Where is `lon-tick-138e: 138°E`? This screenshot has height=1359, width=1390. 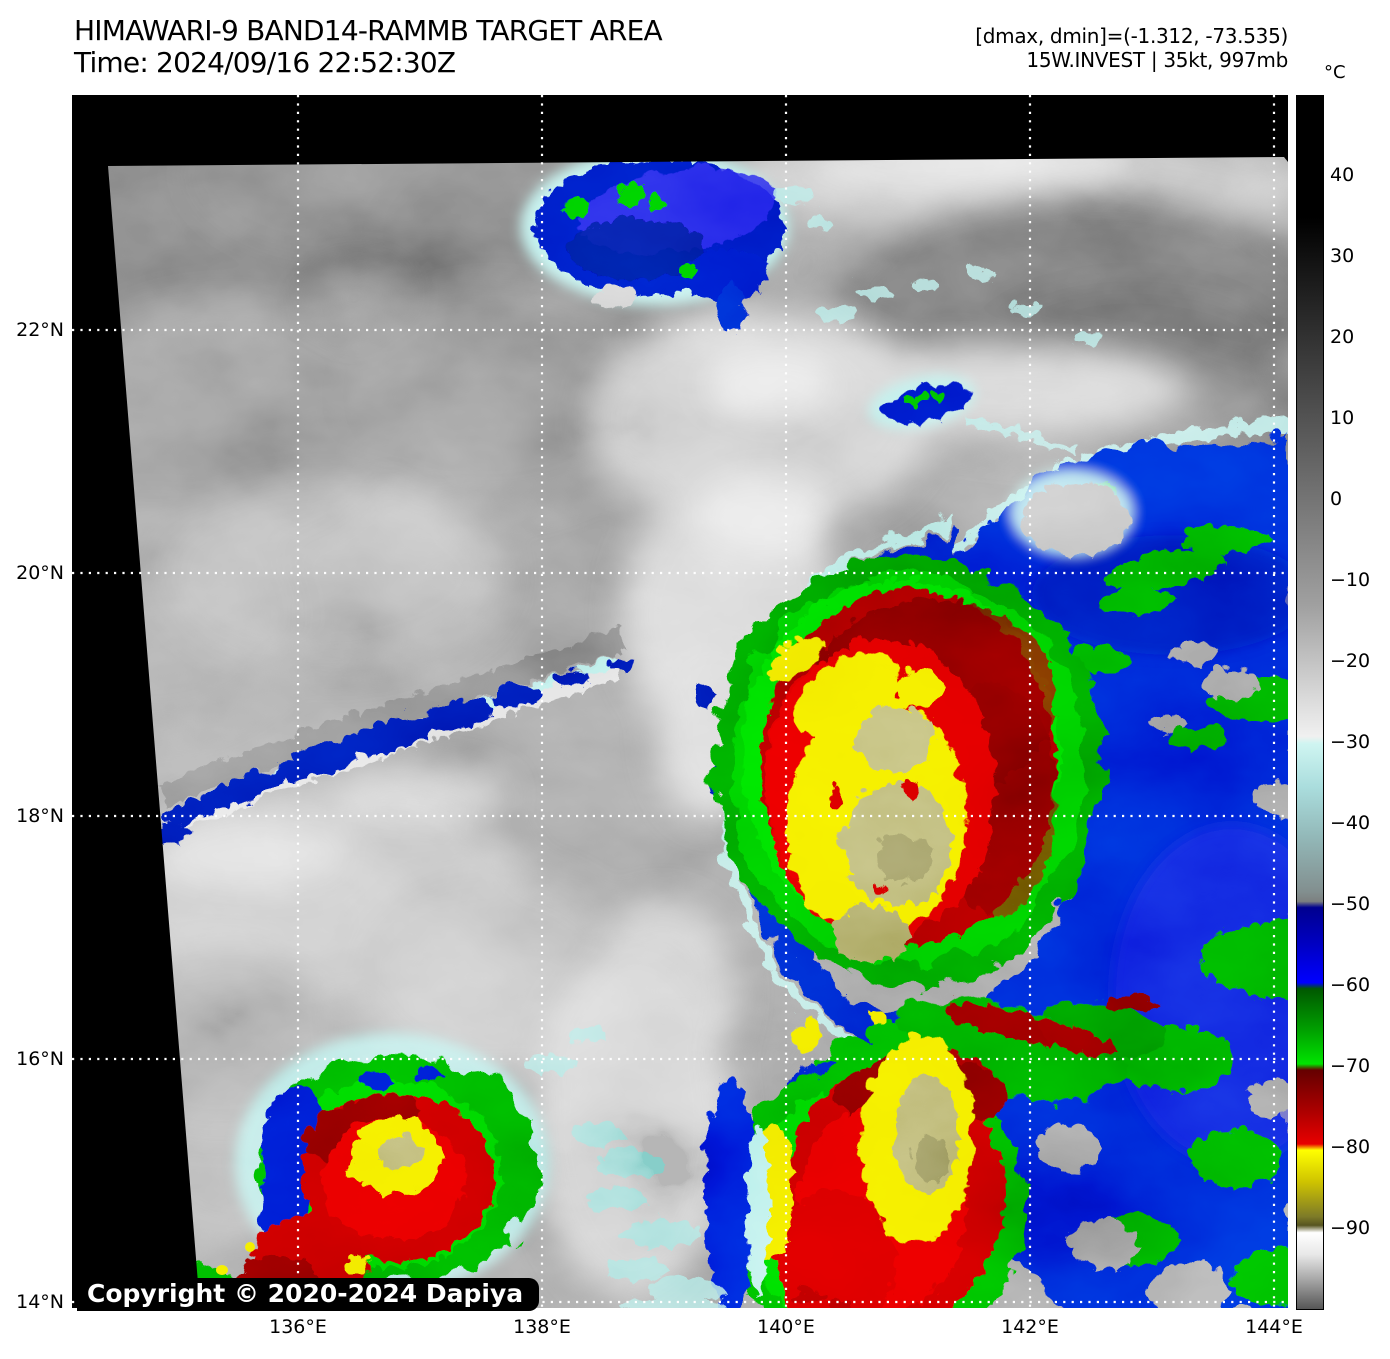
lon-tick-138e: 138°E is located at coordinates (542, 1327).